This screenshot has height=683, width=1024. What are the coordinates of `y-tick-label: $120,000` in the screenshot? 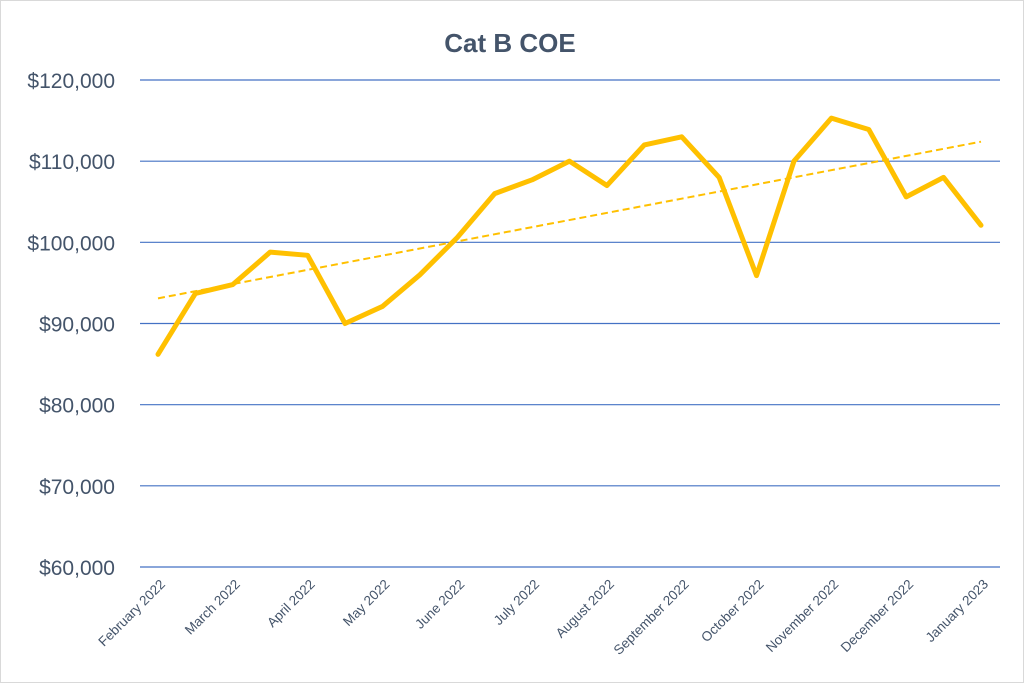 It's located at (71, 81).